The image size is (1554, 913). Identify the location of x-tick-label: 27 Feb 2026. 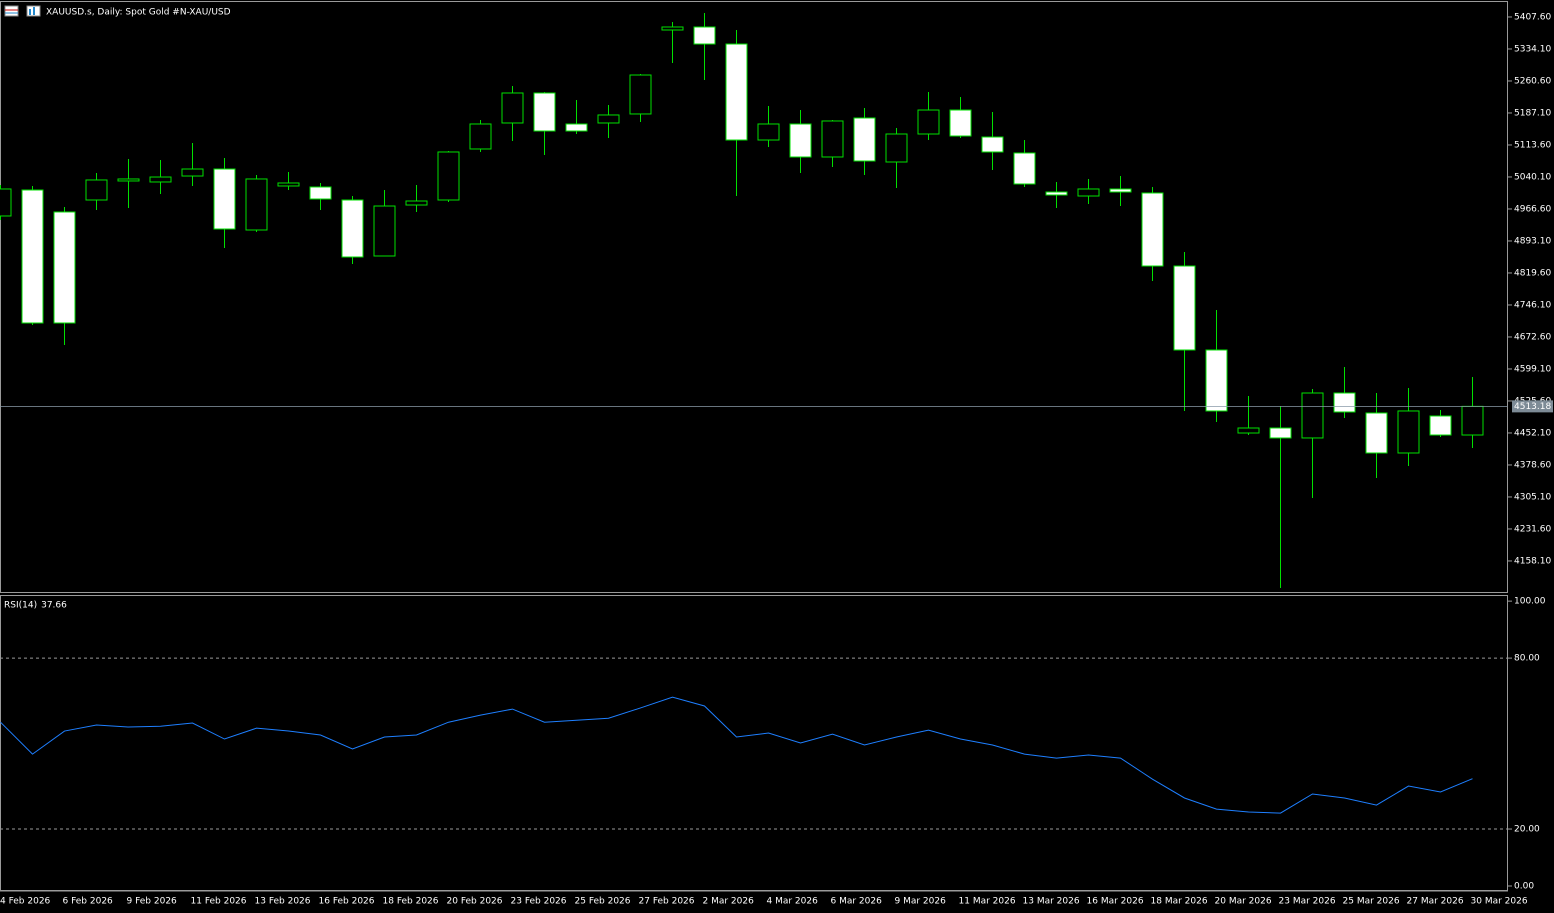
(667, 902).